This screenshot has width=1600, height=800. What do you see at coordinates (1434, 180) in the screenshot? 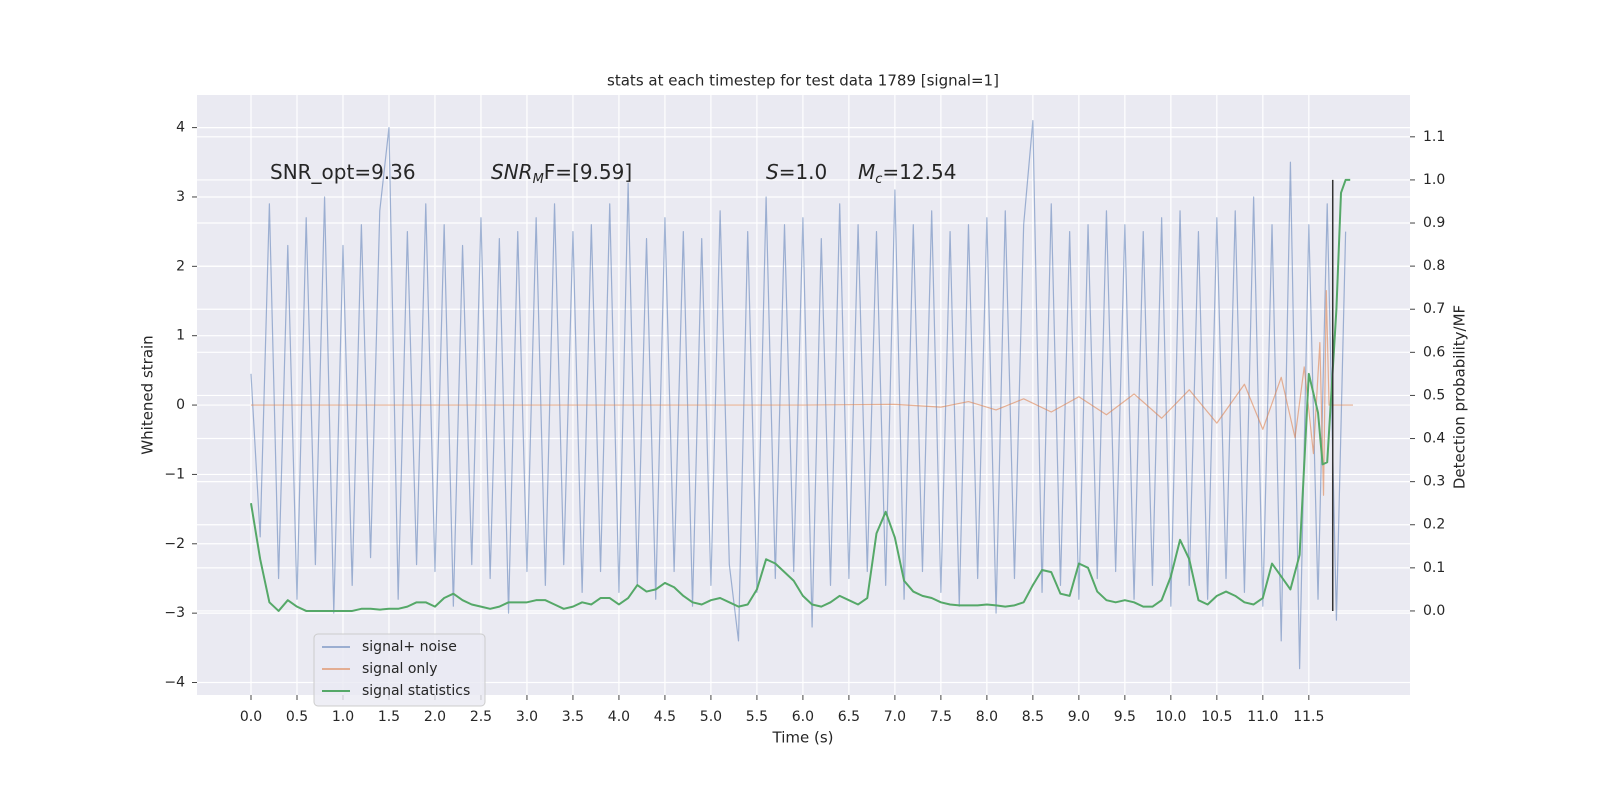
I see `y2-tick-label: 1.0` at bounding box center [1434, 180].